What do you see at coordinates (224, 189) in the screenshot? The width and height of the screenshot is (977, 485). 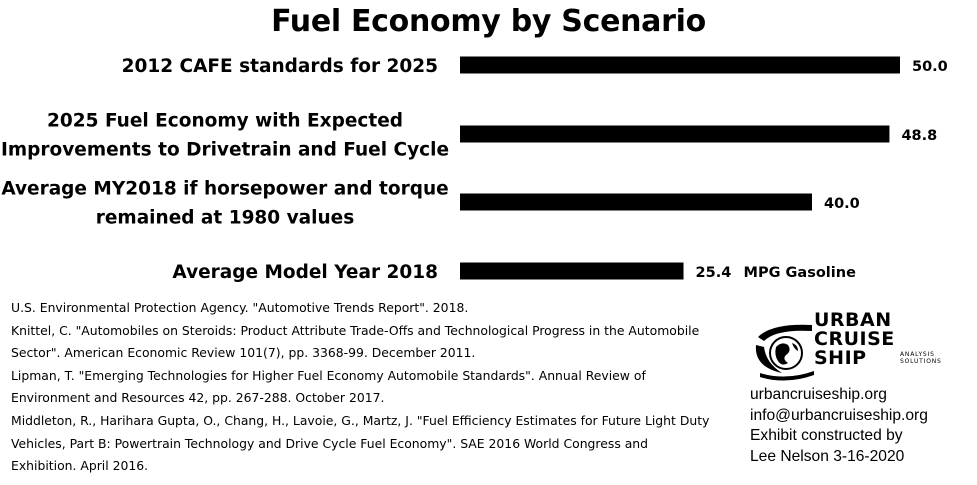 I see `category-label-2-line-0: Average MY2018 if horsepower and torque` at bounding box center [224, 189].